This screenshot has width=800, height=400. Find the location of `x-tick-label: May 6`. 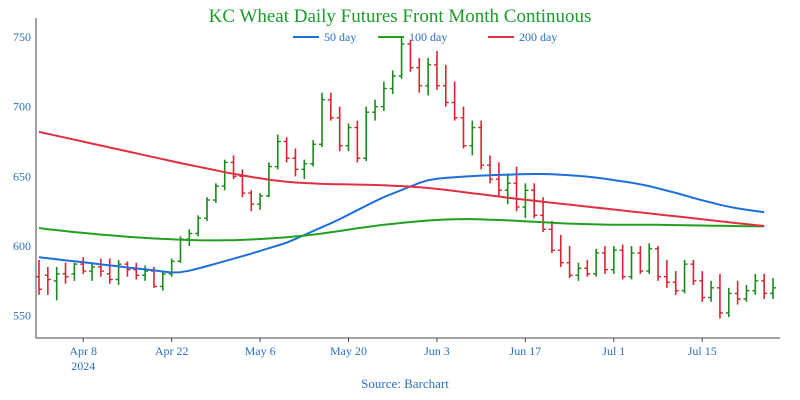

x-tick-label: May 6 is located at coordinates (260, 351).